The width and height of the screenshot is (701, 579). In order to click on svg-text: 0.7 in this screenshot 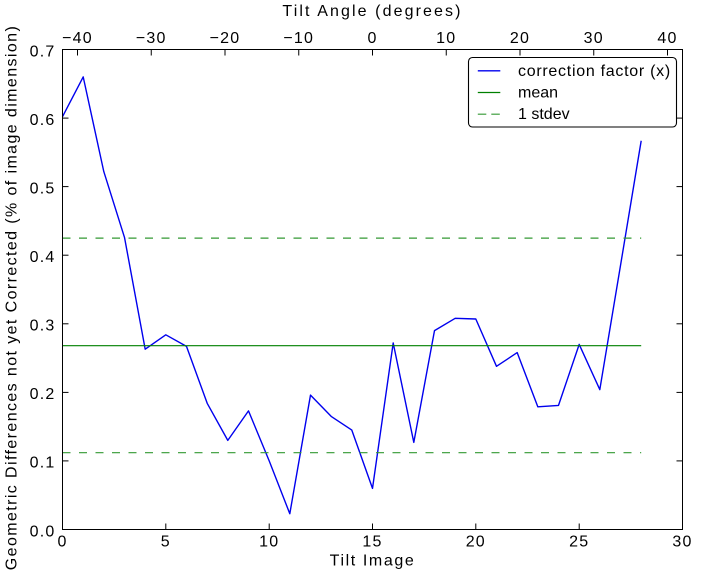, I will do `click(43, 51)`.